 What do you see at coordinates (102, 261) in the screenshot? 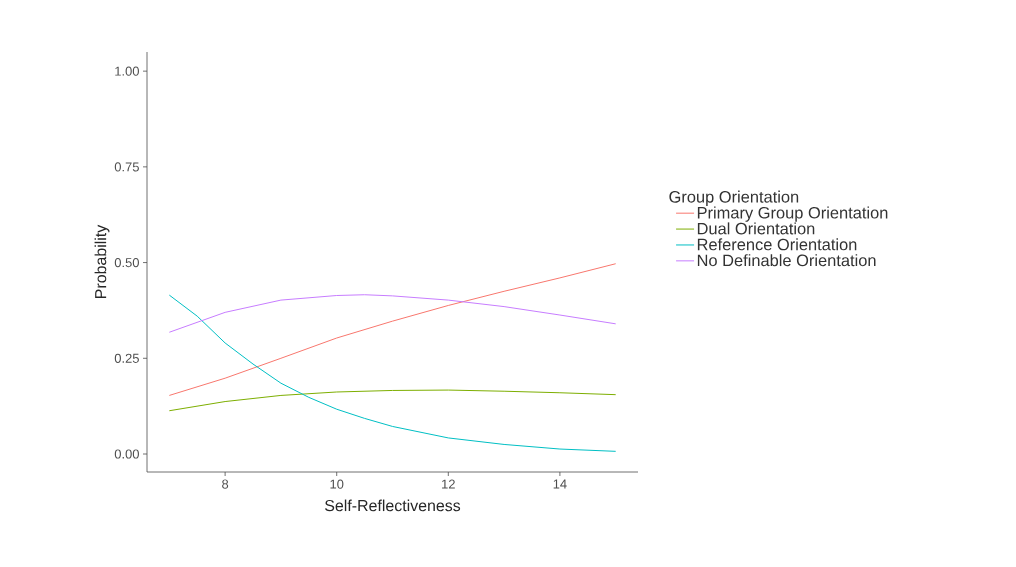
I see `y-axis-title: Probability` at bounding box center [102, 261].